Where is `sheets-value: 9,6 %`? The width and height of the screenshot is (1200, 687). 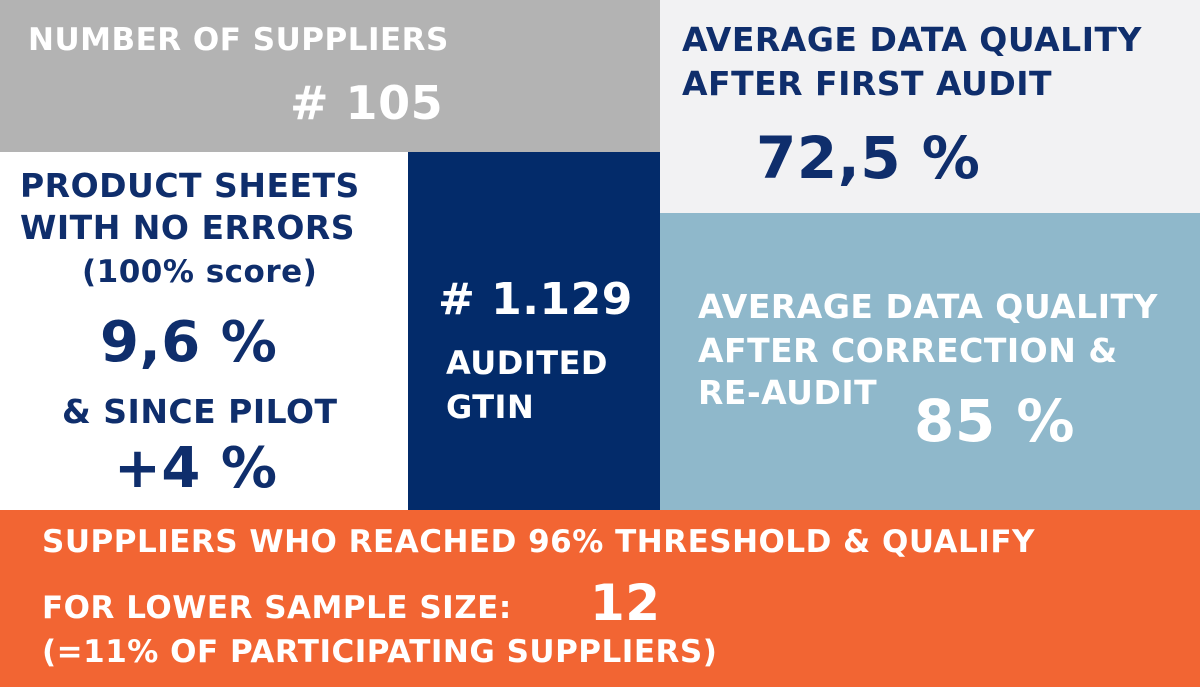 sheets-value: 9,6 % is located at coordinates (189, 342).